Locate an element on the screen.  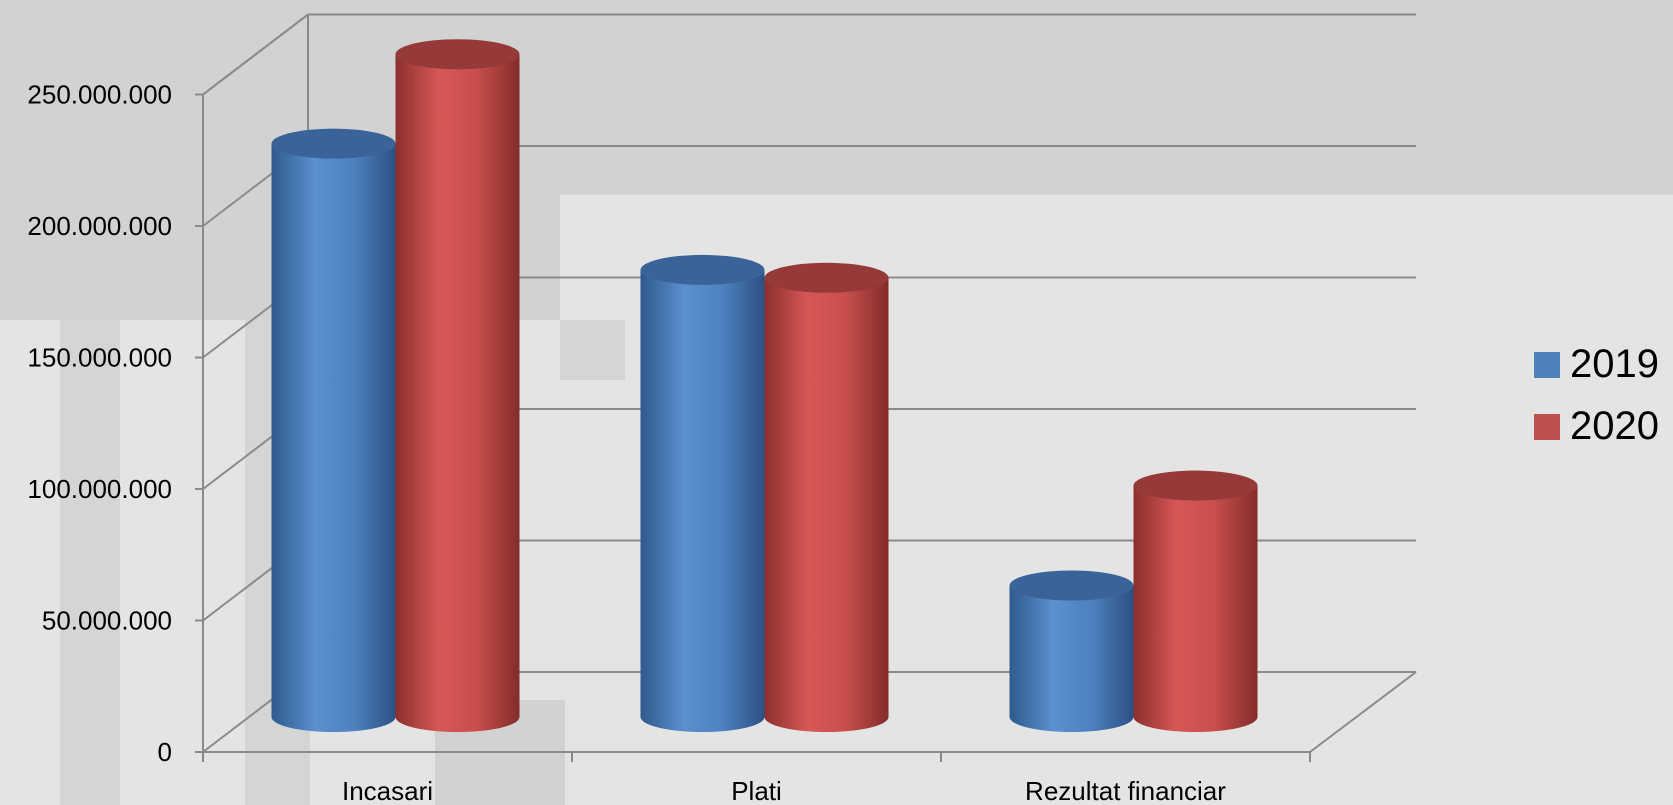
bar-plati-2019 is located at coordinates (702, 501).